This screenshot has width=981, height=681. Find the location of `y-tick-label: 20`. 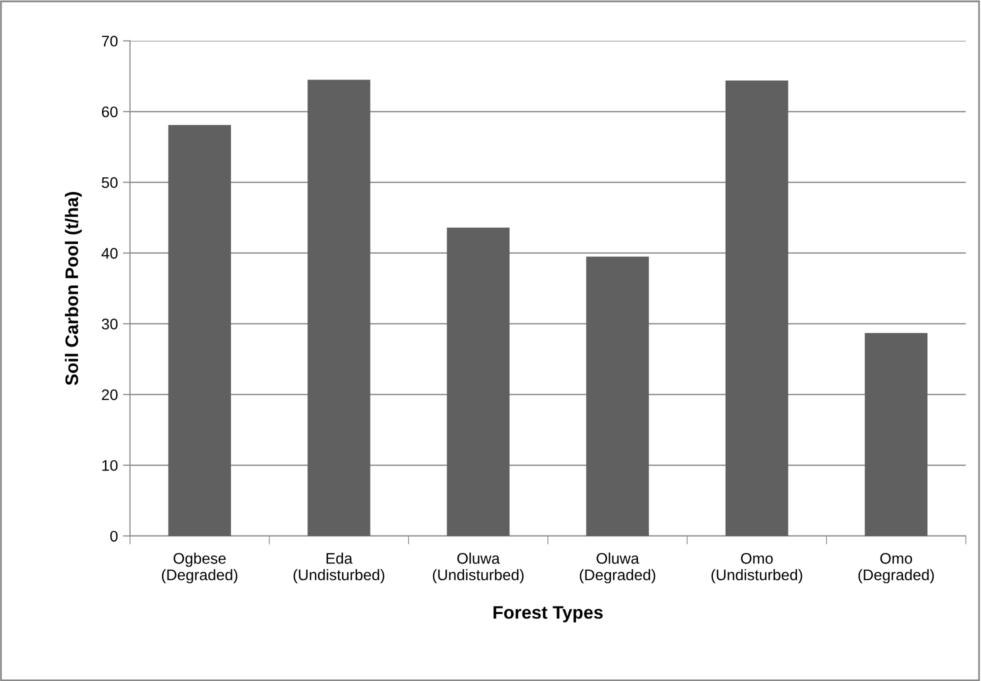

y-tick-label: 20 is located at coordinates (110, 394).